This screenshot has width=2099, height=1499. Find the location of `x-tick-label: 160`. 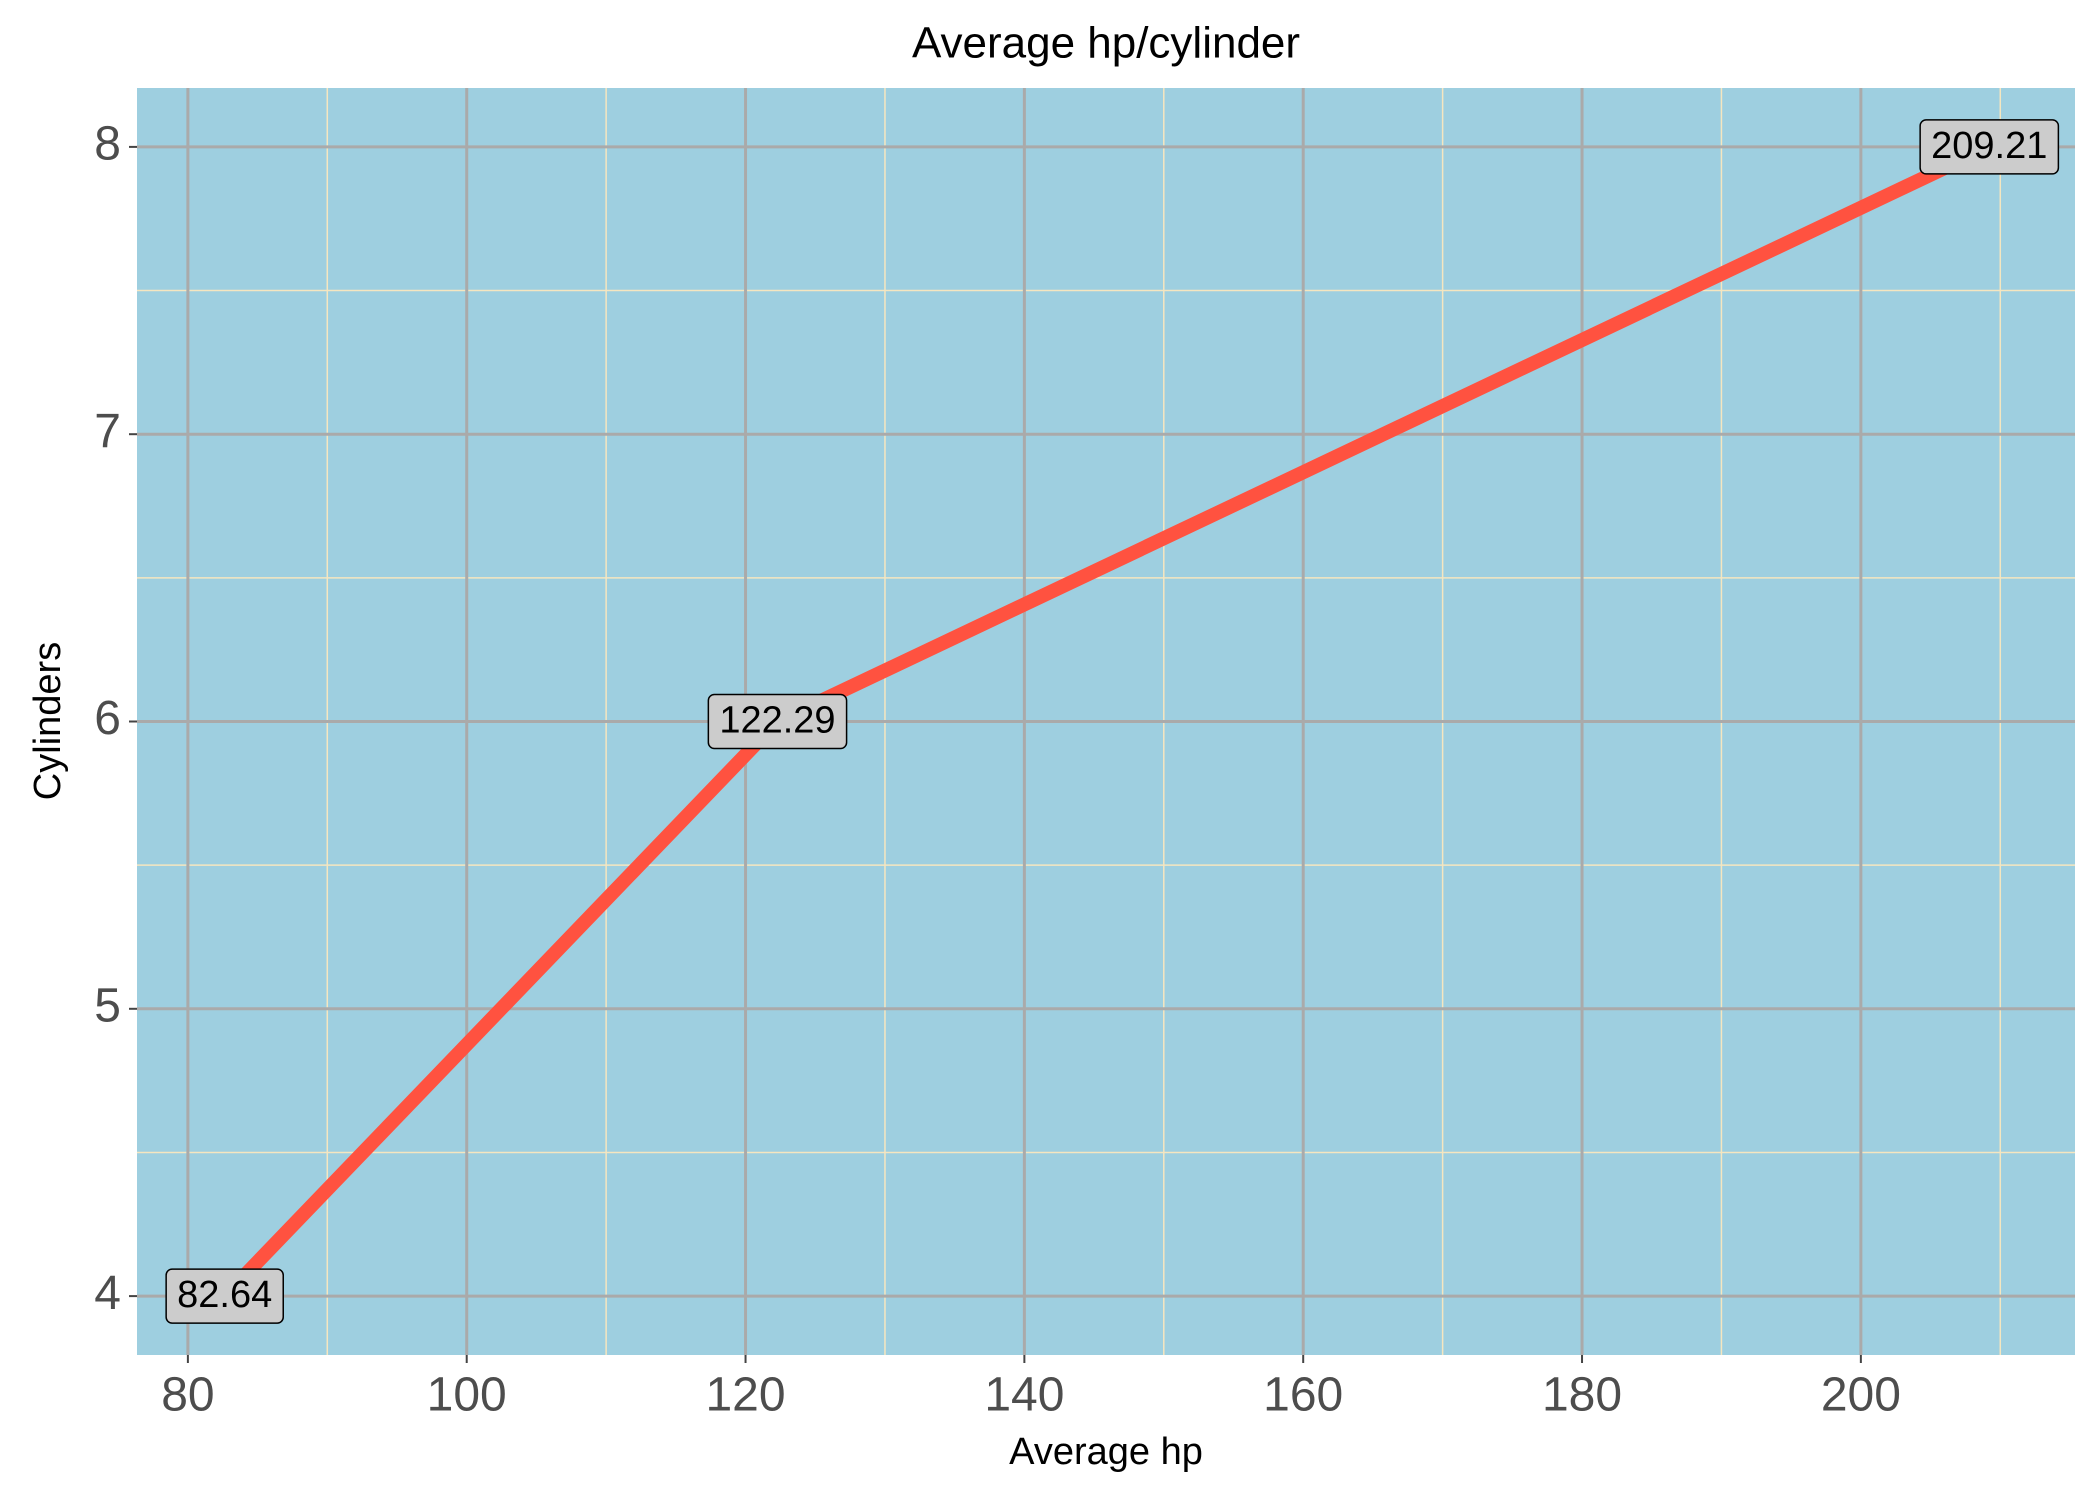

x-tick-label: 160 is located at coordinates (1303, 1395).